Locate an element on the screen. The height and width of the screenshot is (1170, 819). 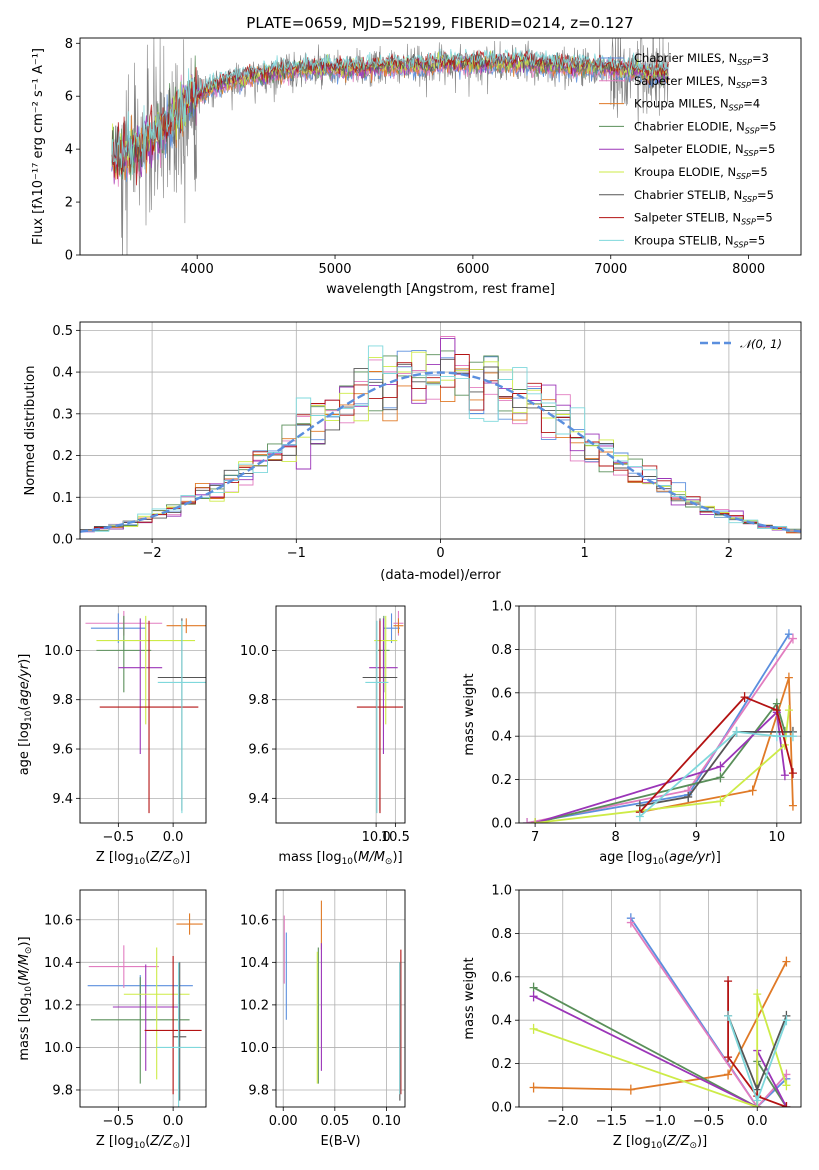
weight-line-salpeter-elodie is located at coordinates (660, 766).